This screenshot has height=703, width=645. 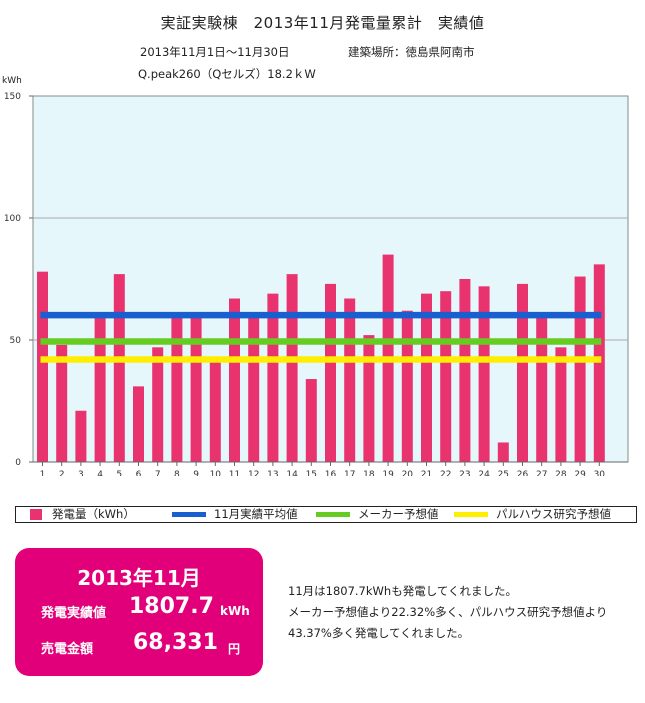 What do you see at coordinates (333, 514) in the screenshot?
I see `legend-swatch-maker` at bounding box center [333, 514].